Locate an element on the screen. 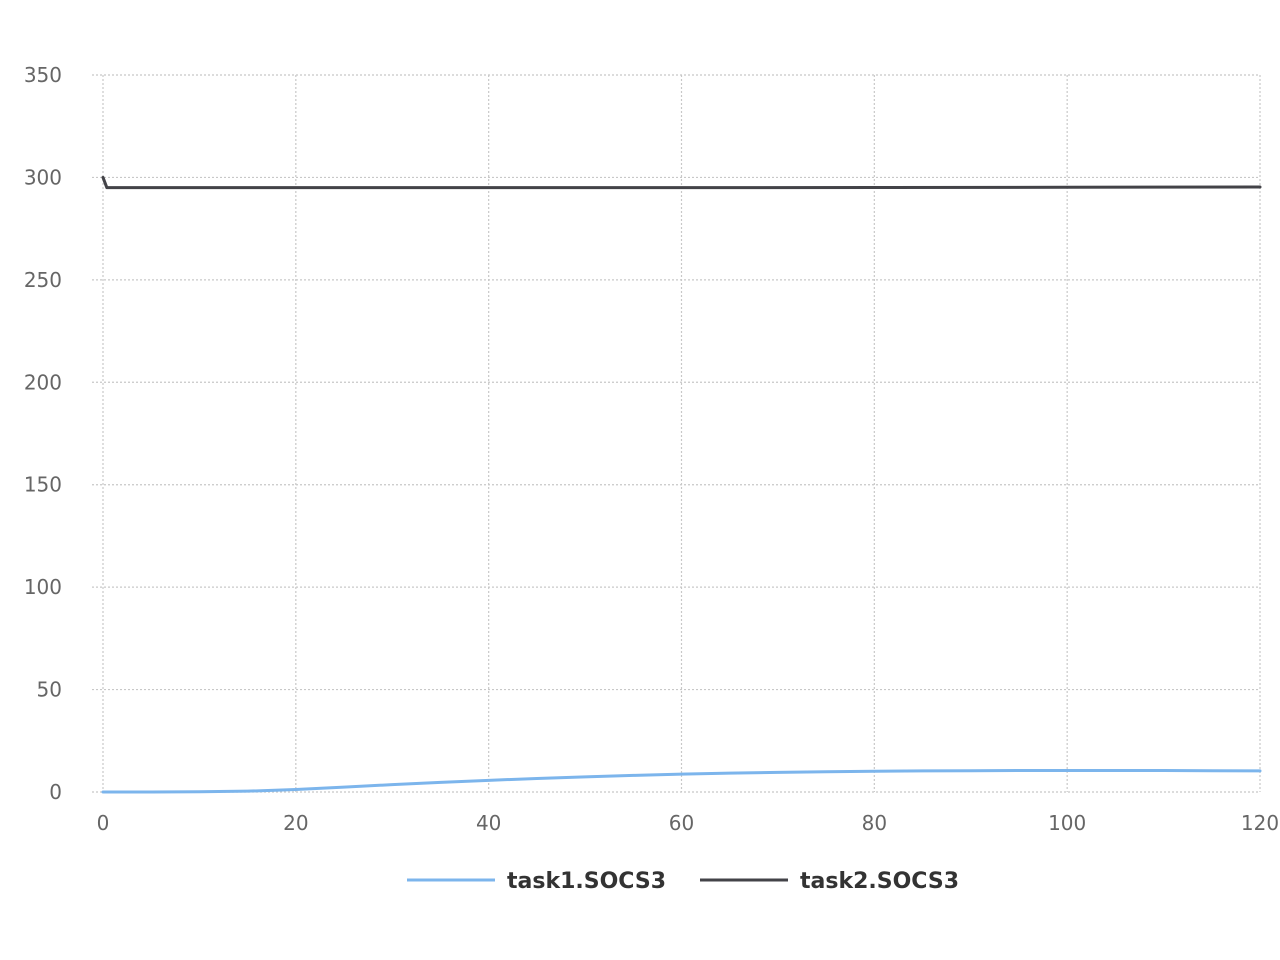 This screenshot has width=1280, height=960. legend-label: task1.SOCS3 is located at coordinates (586, 881).